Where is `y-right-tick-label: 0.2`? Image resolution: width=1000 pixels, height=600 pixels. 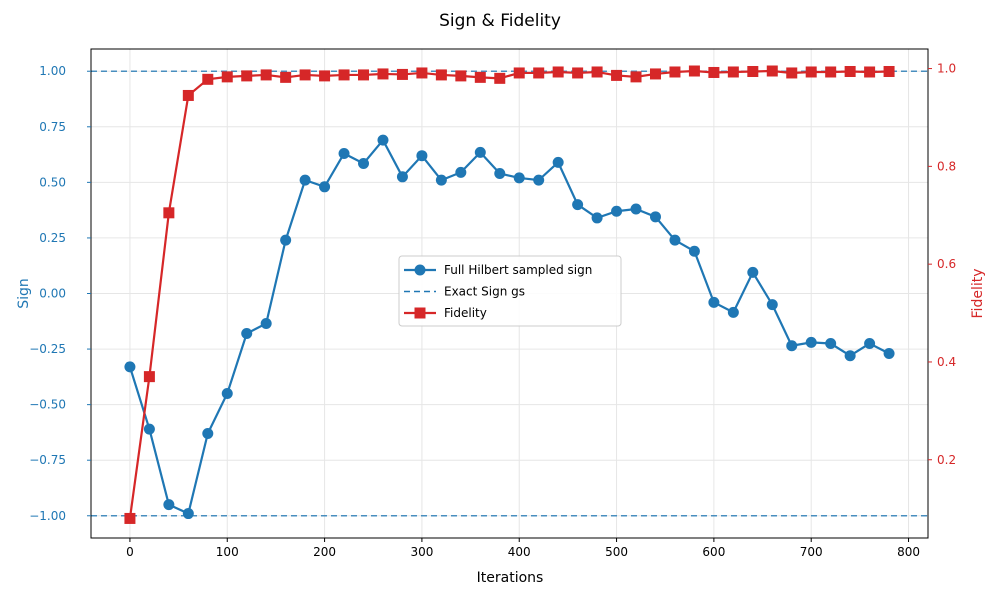 y-right-tick-label: 0.2 is located at coordinates (946, 460).